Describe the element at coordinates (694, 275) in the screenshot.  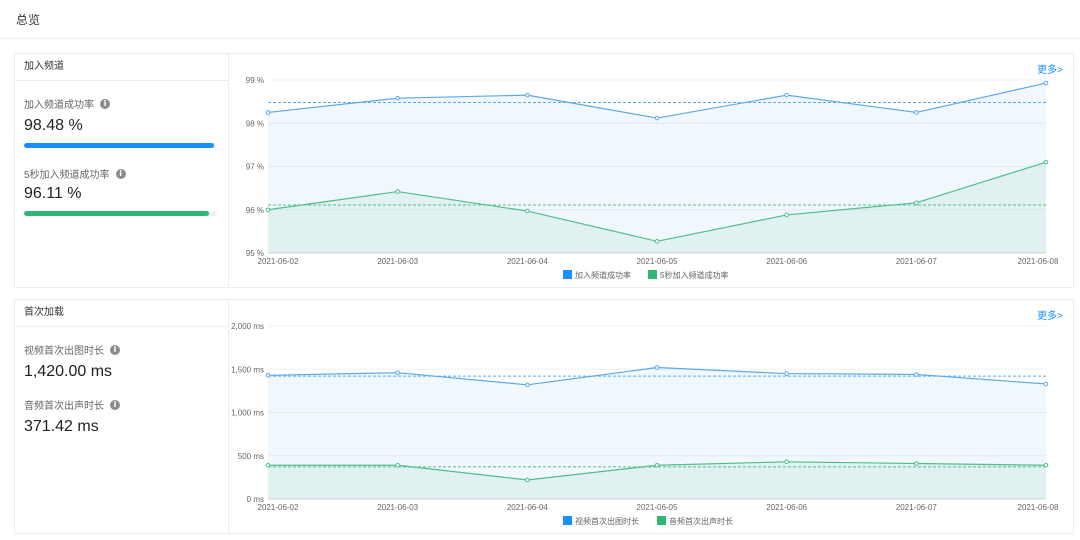
I see `legend-label: 5秒加入频道成功率` at that location.